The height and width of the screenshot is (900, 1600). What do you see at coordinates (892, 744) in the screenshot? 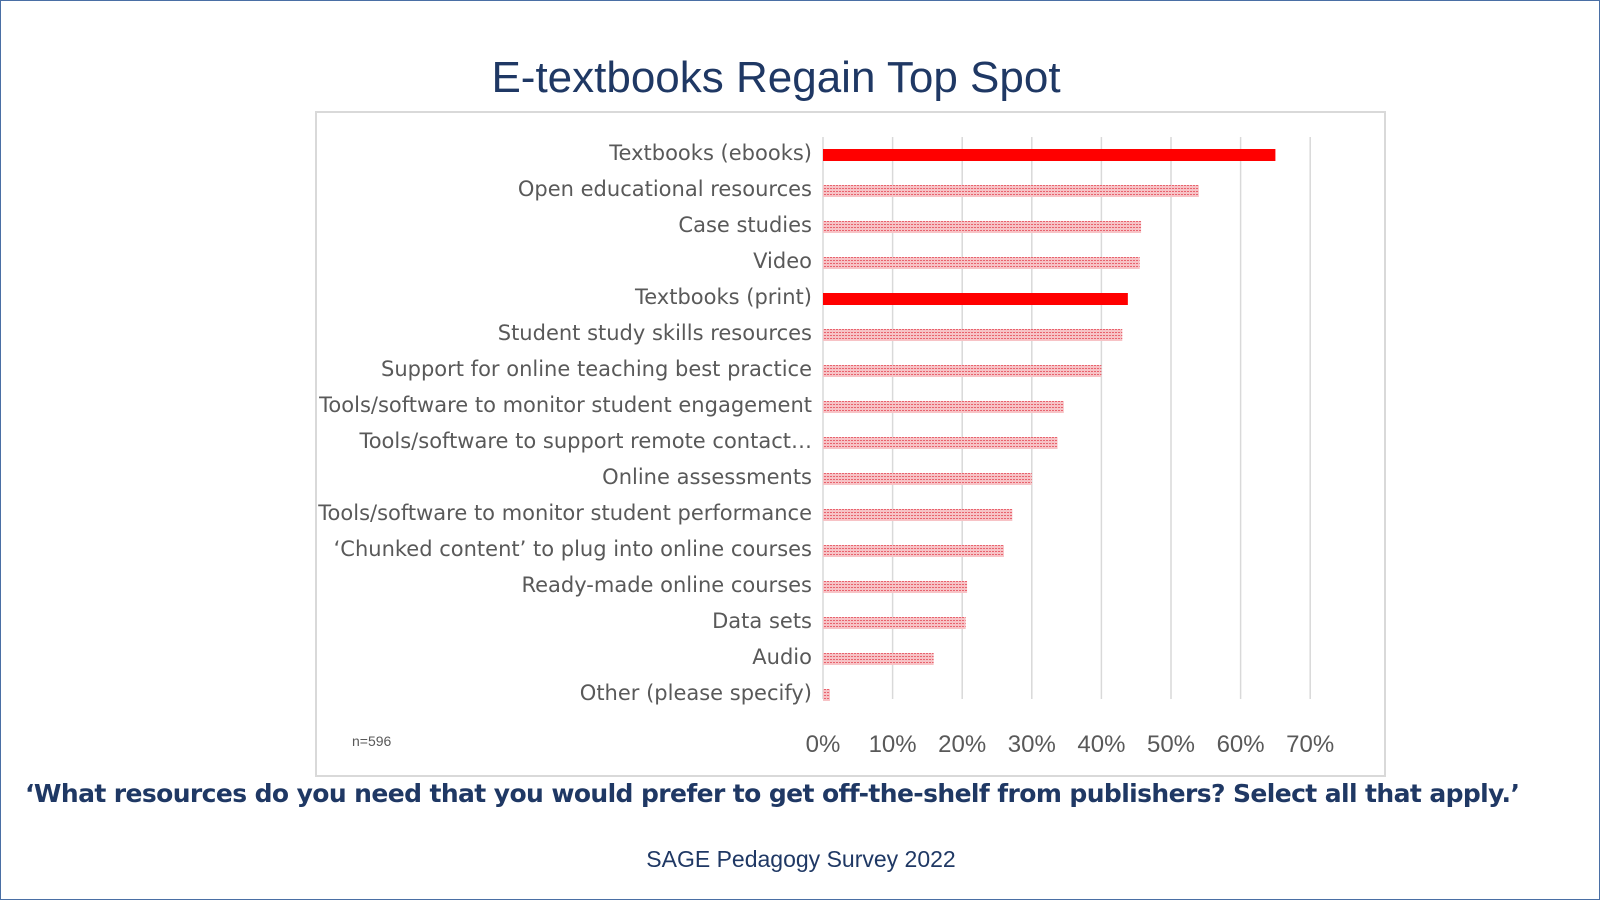
I see `x-tick-label: 10%` at bounding box center [892, 744].